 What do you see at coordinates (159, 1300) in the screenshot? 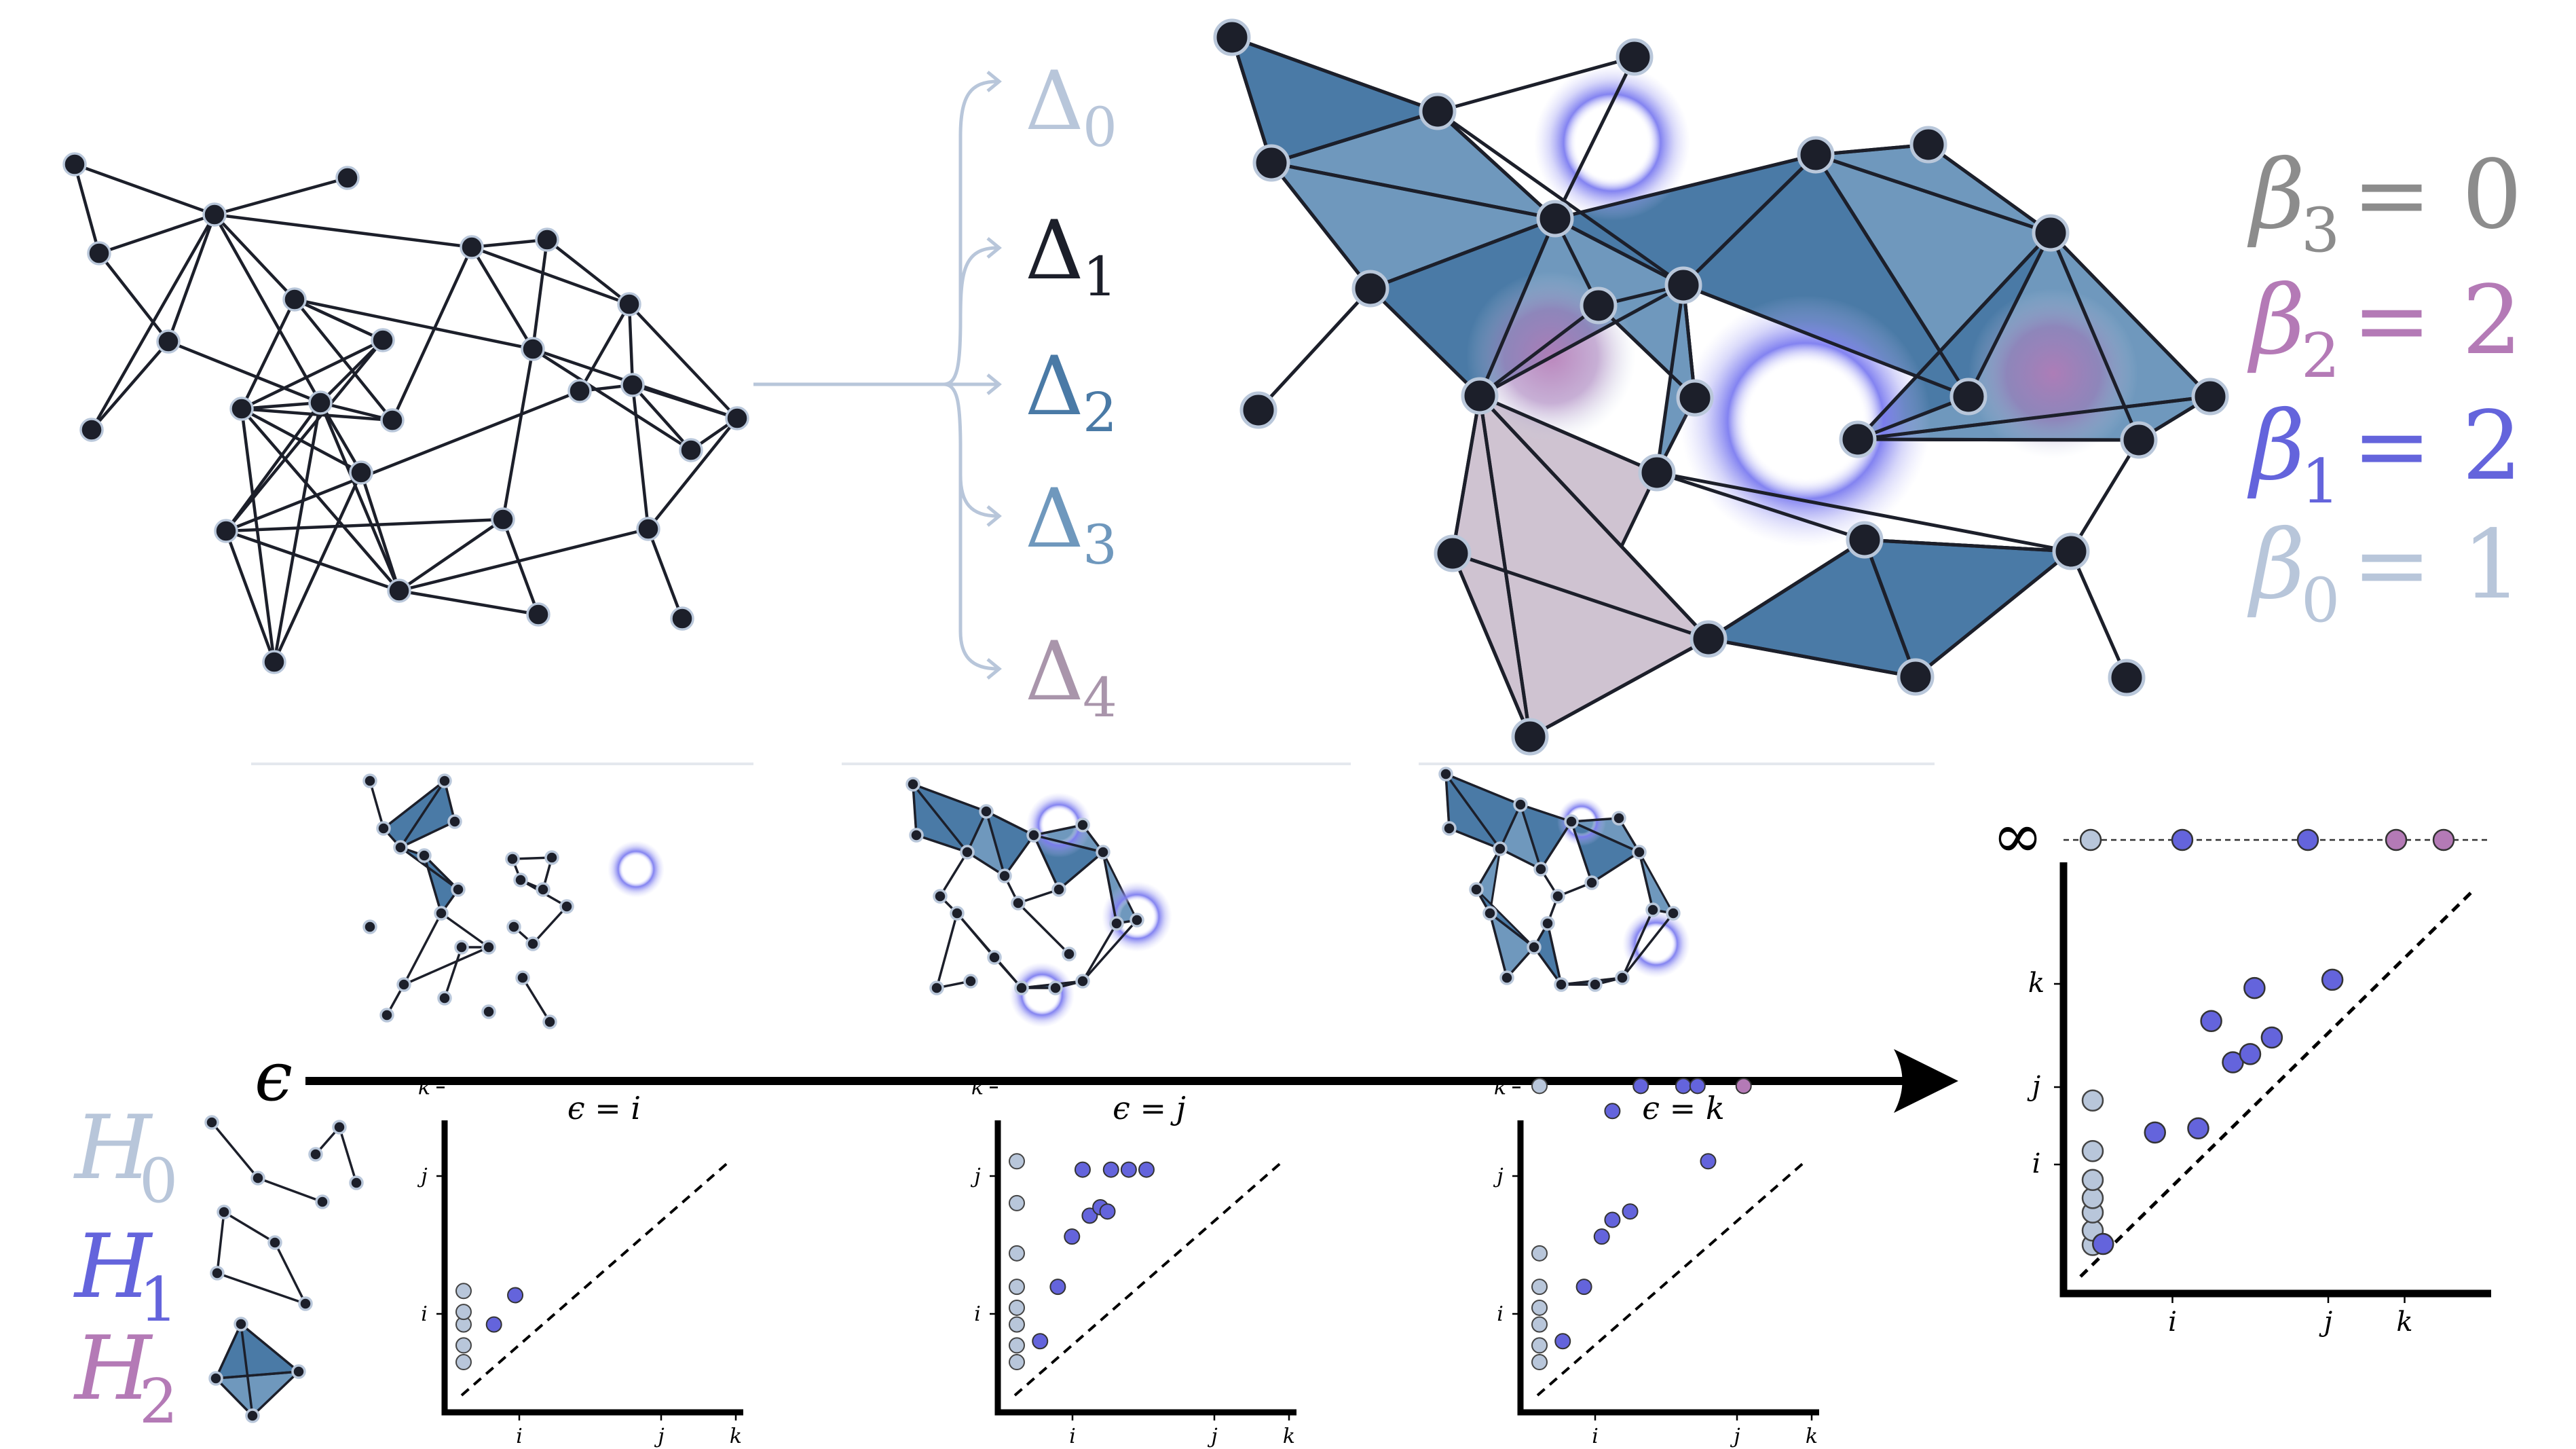
I see `legend-subscript: 1` at bounding box center [159, 1300].